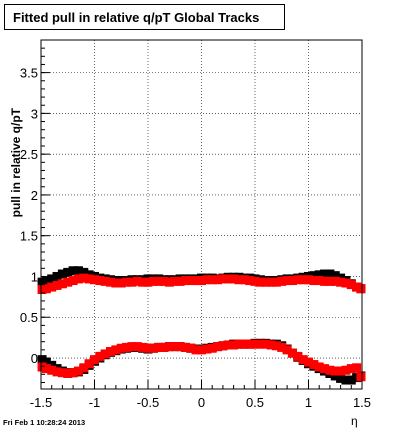 The image size is (400, 433). What do you see at coordinates (29, 317) in the screenshot?
I see `y-tick-label: 0.5` at bounding box center [29, 317].